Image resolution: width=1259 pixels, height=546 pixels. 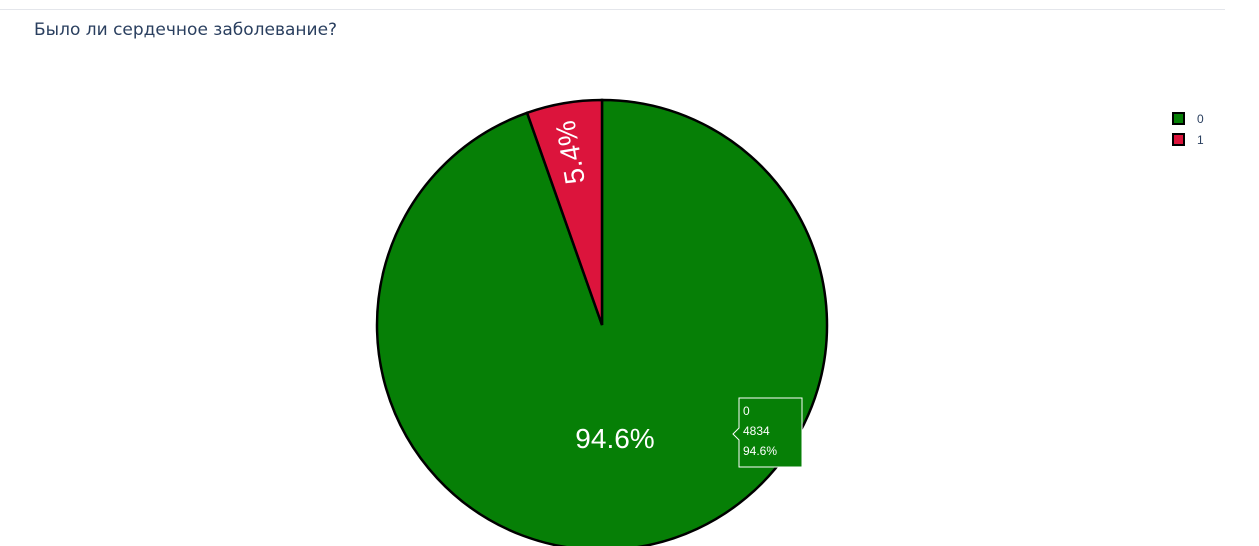 What do you see at coordinates (614, 438) in the screenshot?
I see `slice-percent-label-0: 94.6%` at bounding box center [614, 438].